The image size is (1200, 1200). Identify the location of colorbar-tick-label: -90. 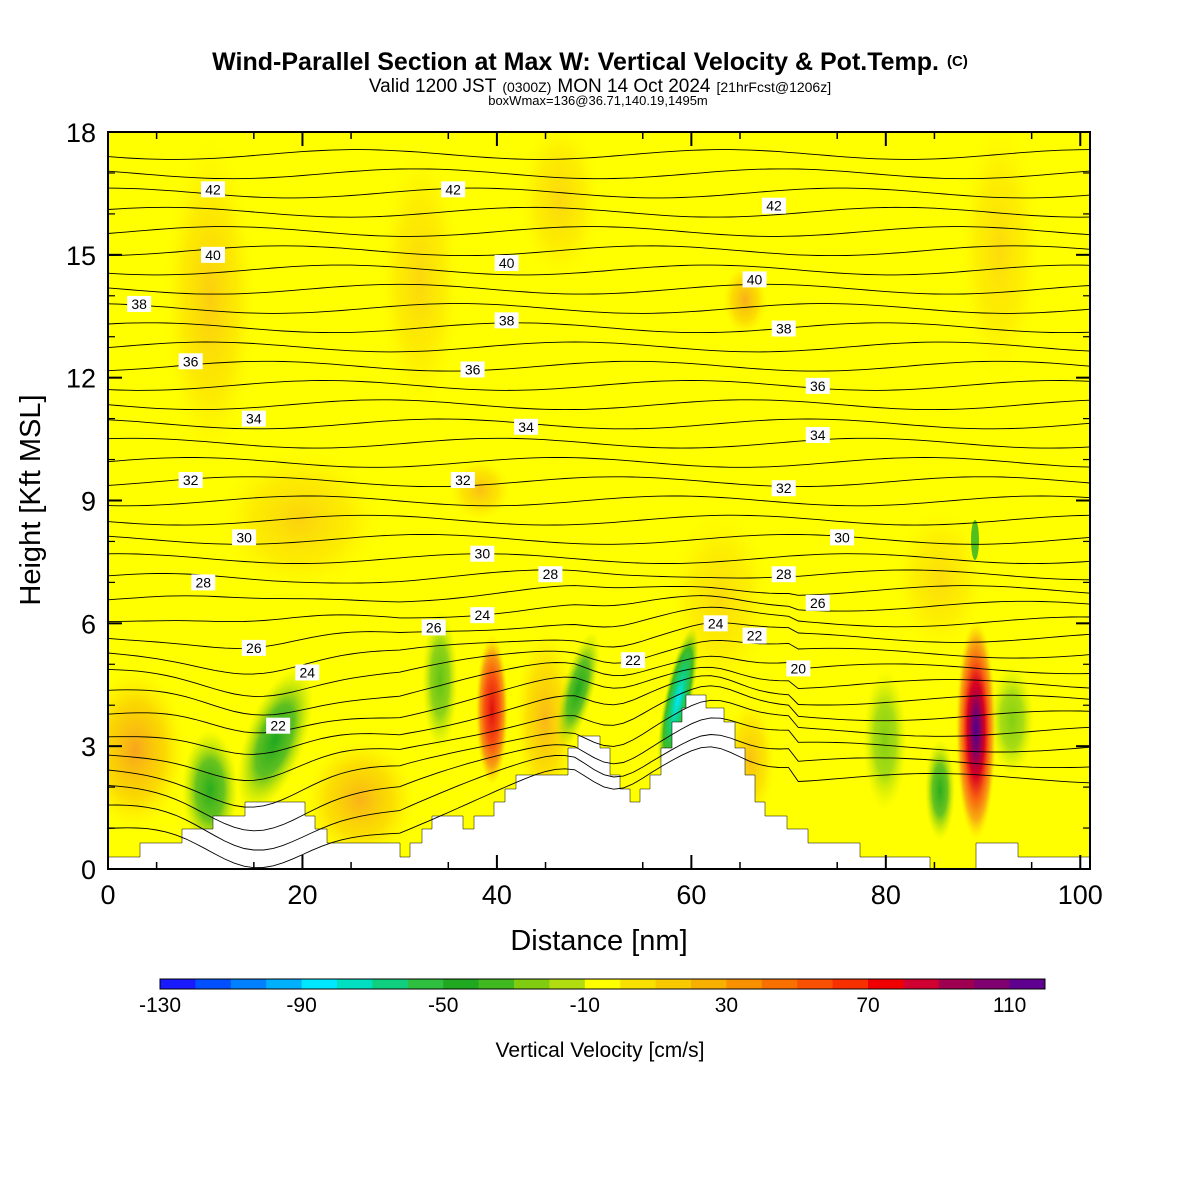
(301, 1005).